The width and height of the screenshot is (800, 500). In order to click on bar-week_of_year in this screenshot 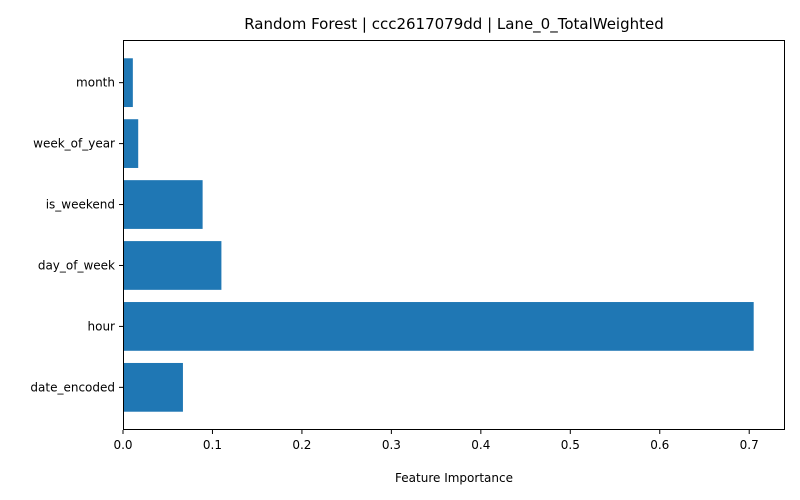, I will do `click(131, 143)`.